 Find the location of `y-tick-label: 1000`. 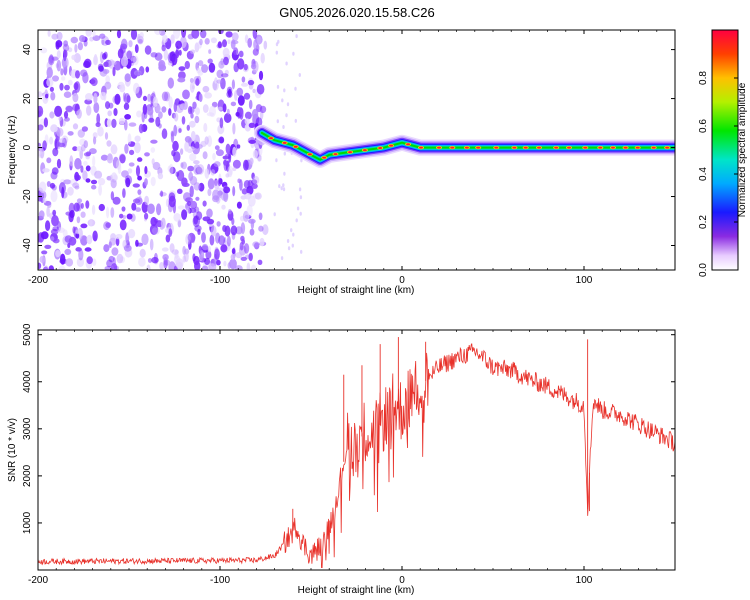

y-tick-label: 1000 is located at coordinates (27, 522).